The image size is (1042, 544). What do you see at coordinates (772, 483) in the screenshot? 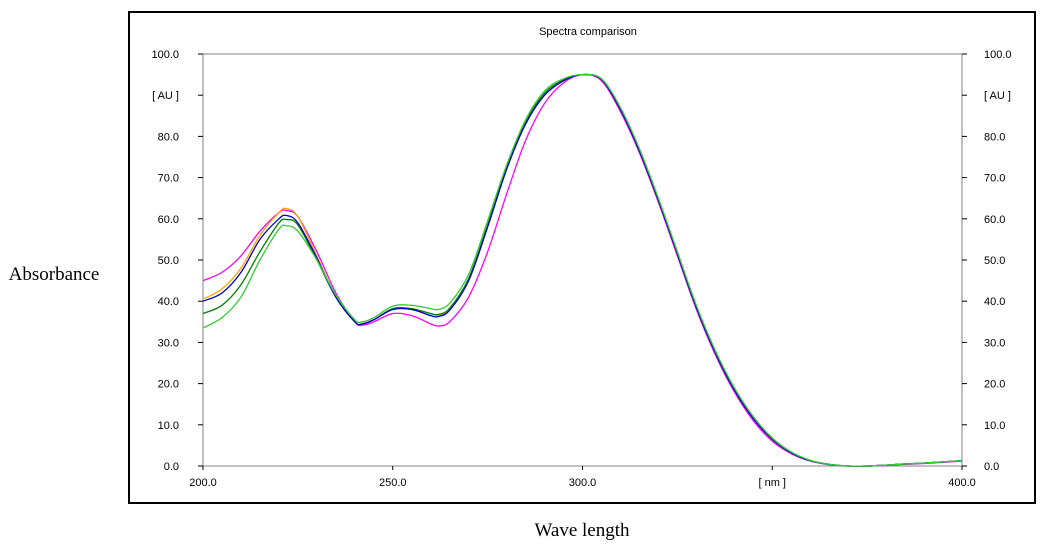
I see `x-tick-label: [ nm ]` at bounding box center [772, 483].